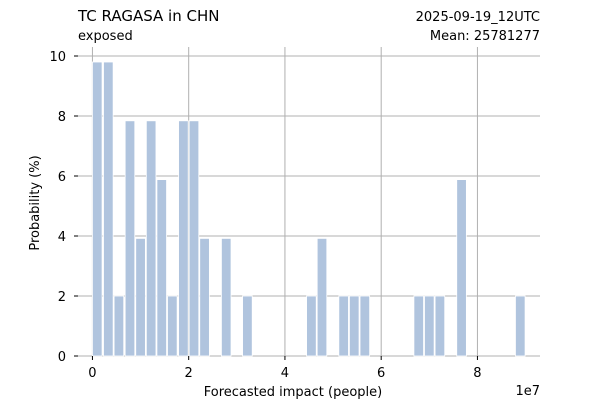  What do you see at coordinates (485, 36) in the screenshot?
I see `mean-label: Mean: 25781277` at bounding box center [485, 36].